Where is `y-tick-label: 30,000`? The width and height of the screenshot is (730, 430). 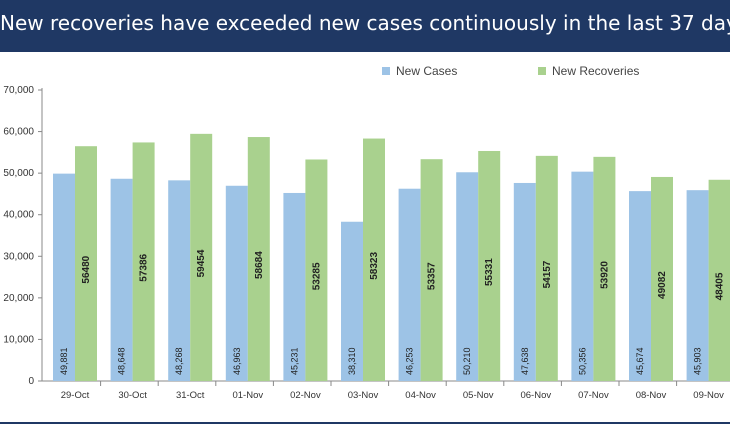
y-tick-label: 30,000 is located at coordinates (18, 256).